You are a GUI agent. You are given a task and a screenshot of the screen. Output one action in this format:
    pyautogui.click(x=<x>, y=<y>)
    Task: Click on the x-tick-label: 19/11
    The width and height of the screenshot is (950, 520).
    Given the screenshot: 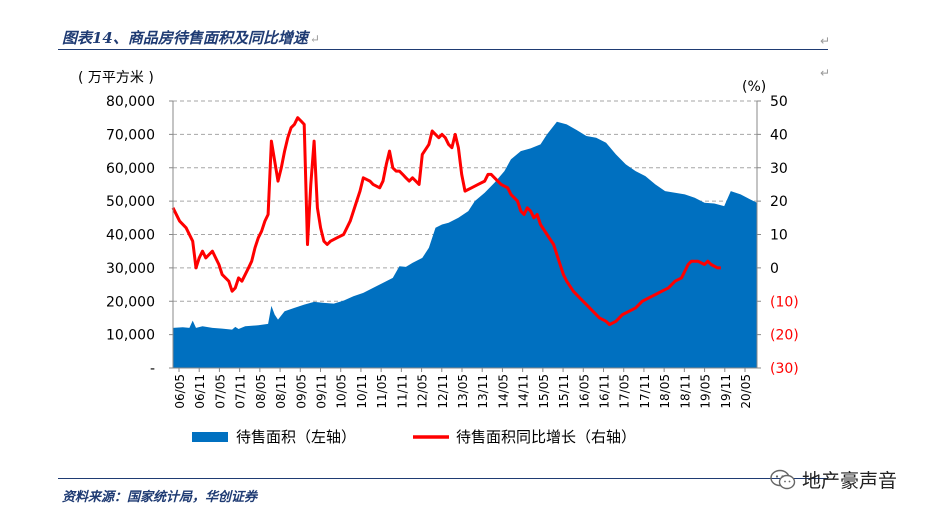 What is the action you would take?
    pyautogui.click(x=726, y=391)
    